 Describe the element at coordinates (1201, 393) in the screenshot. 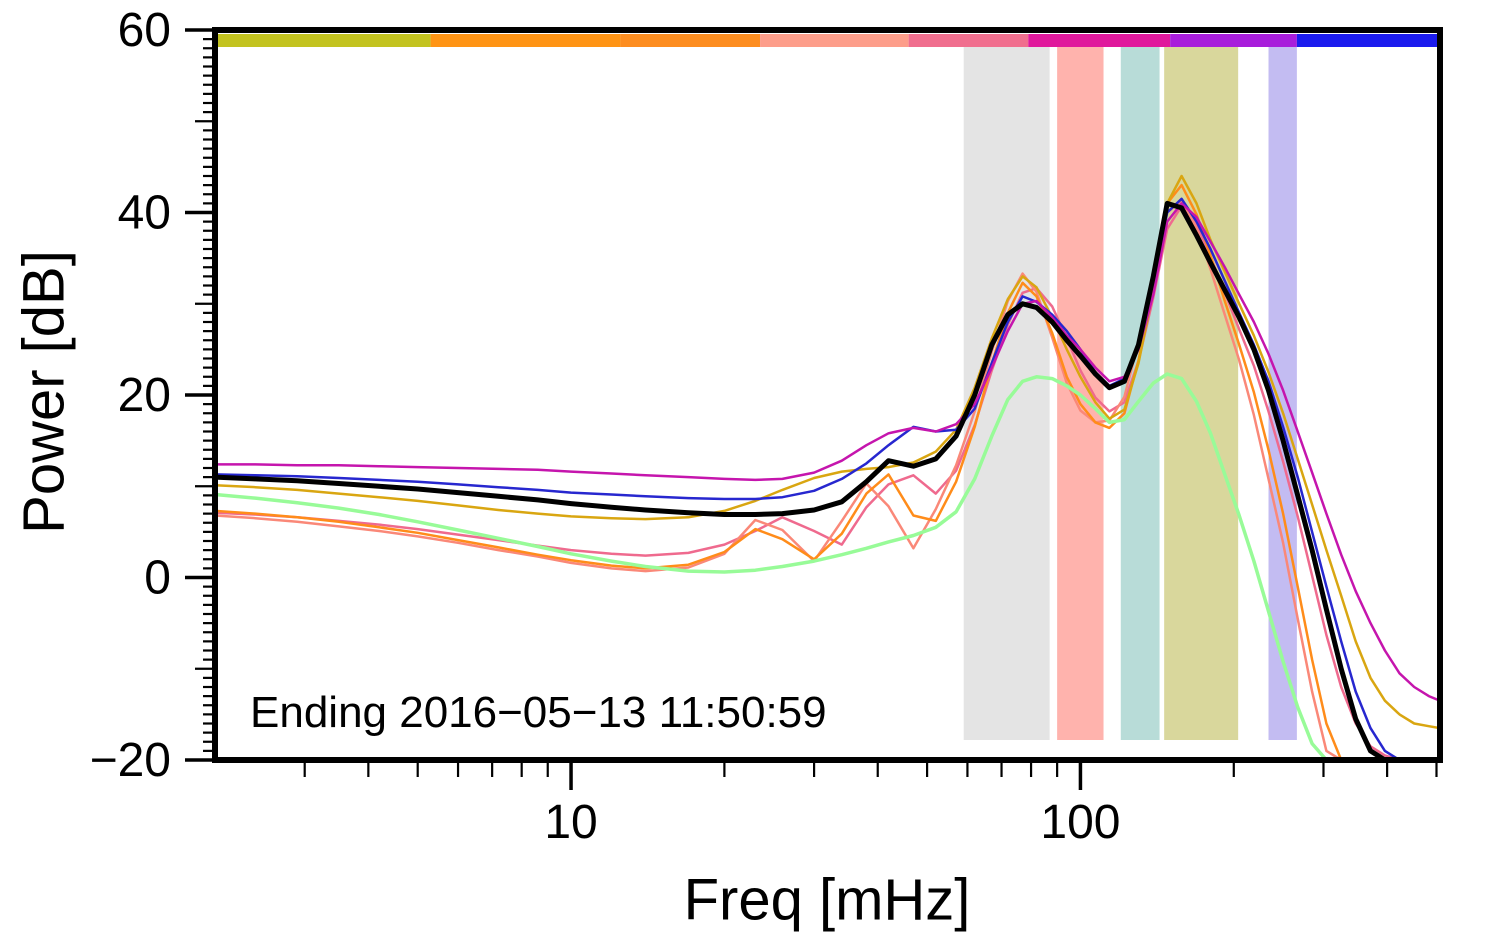

I see `band-olive` at that location.